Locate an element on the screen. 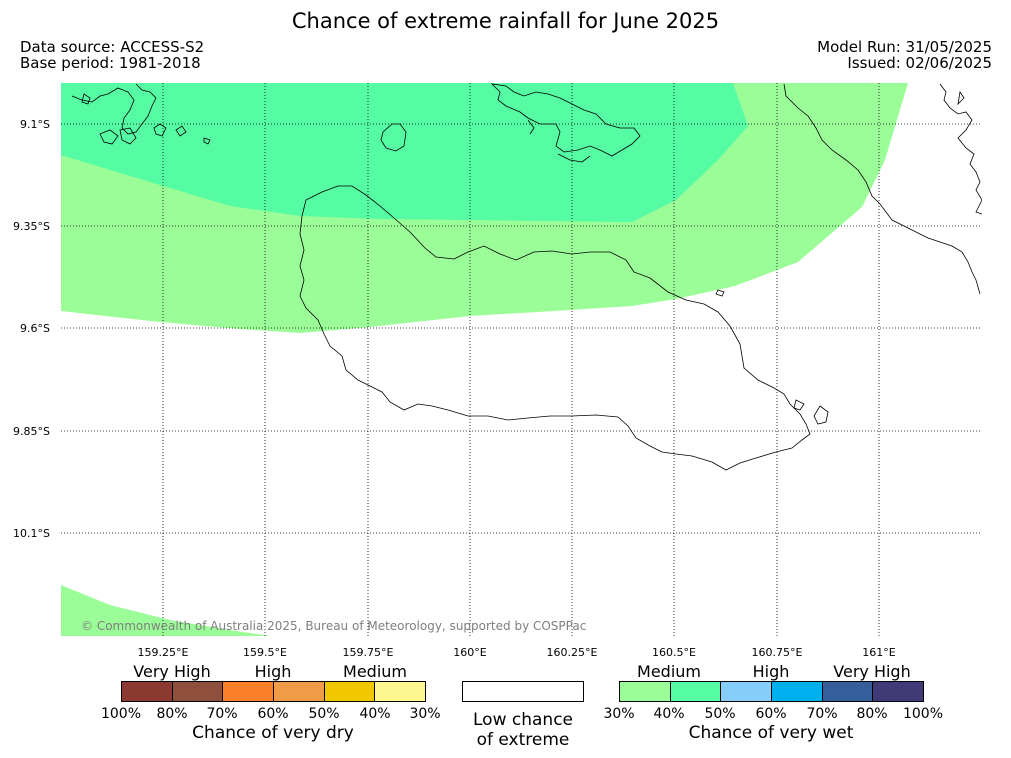  lon-label: 160.25°E is located at coordinates (572, 652).